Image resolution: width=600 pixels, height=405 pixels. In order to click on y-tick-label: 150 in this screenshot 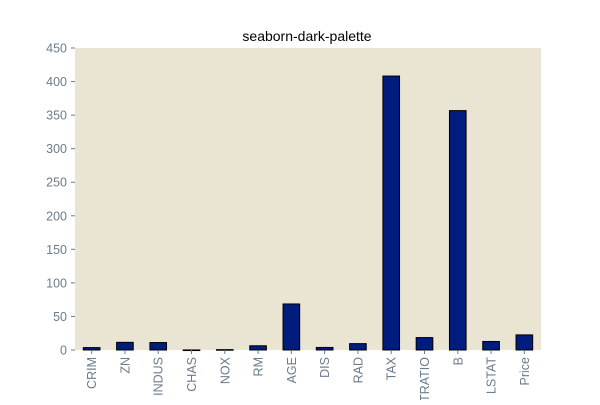, I will do `click(56, 250)`.